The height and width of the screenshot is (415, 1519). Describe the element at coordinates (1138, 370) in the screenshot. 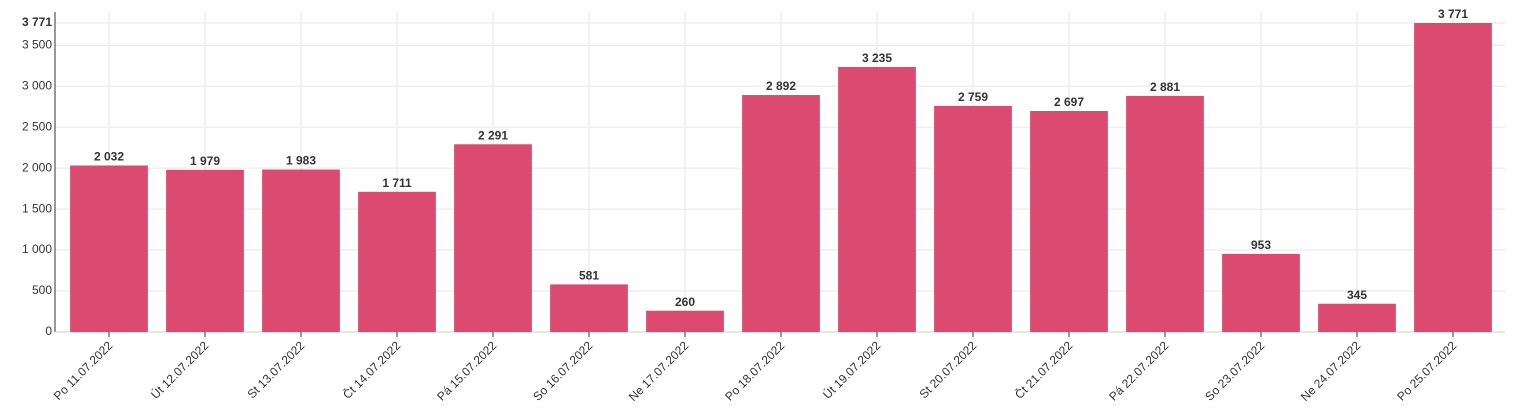

I see `x-tick-label: Pá 22.07.2022` at that location.